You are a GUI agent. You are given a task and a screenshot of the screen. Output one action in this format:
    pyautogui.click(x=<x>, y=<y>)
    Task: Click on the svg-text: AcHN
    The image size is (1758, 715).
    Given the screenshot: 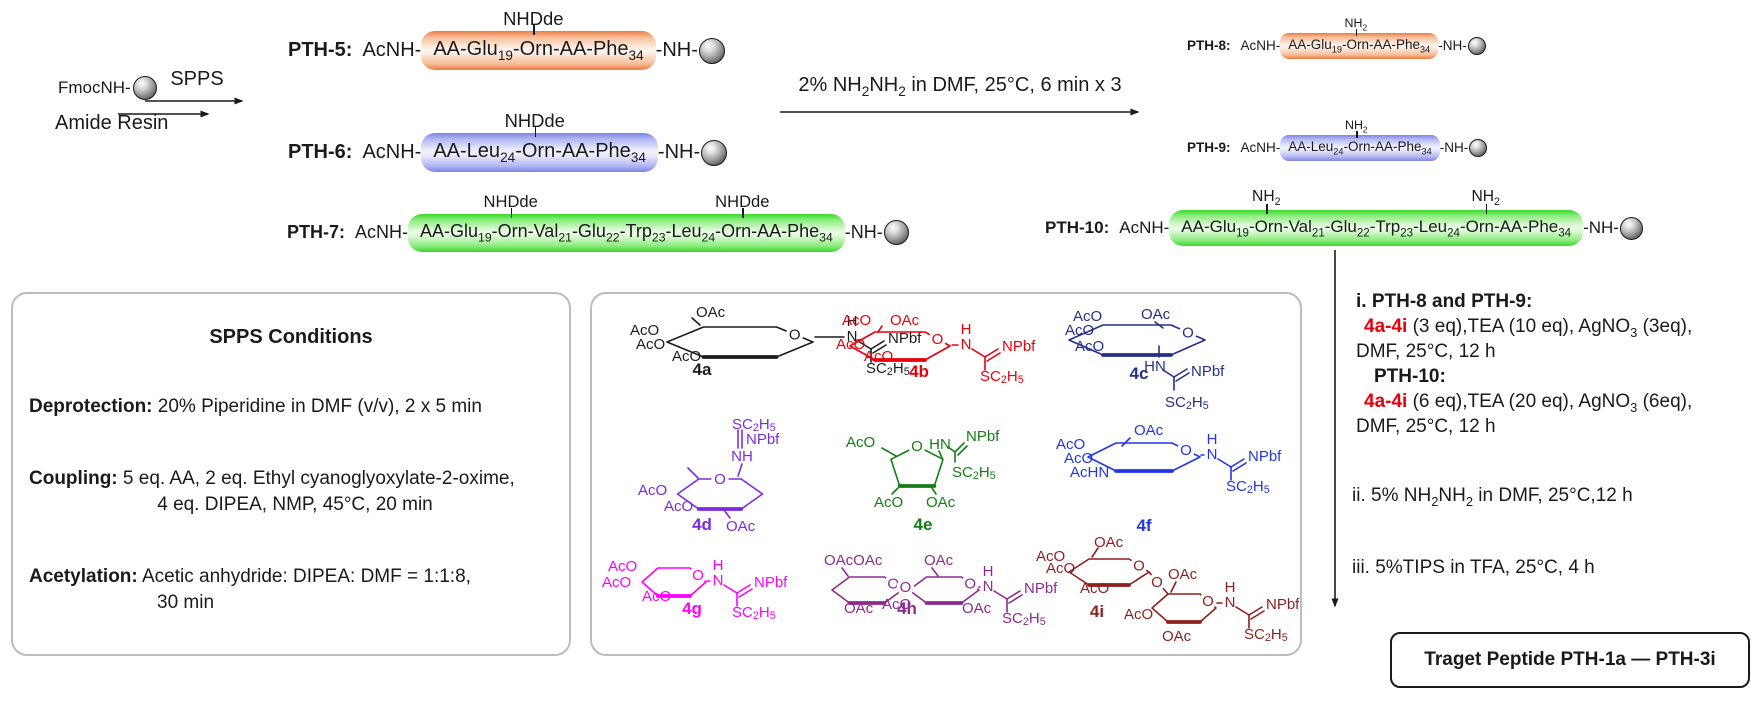 What is the action you would take?
    pyautogui.click(x=1089, y=472)
    